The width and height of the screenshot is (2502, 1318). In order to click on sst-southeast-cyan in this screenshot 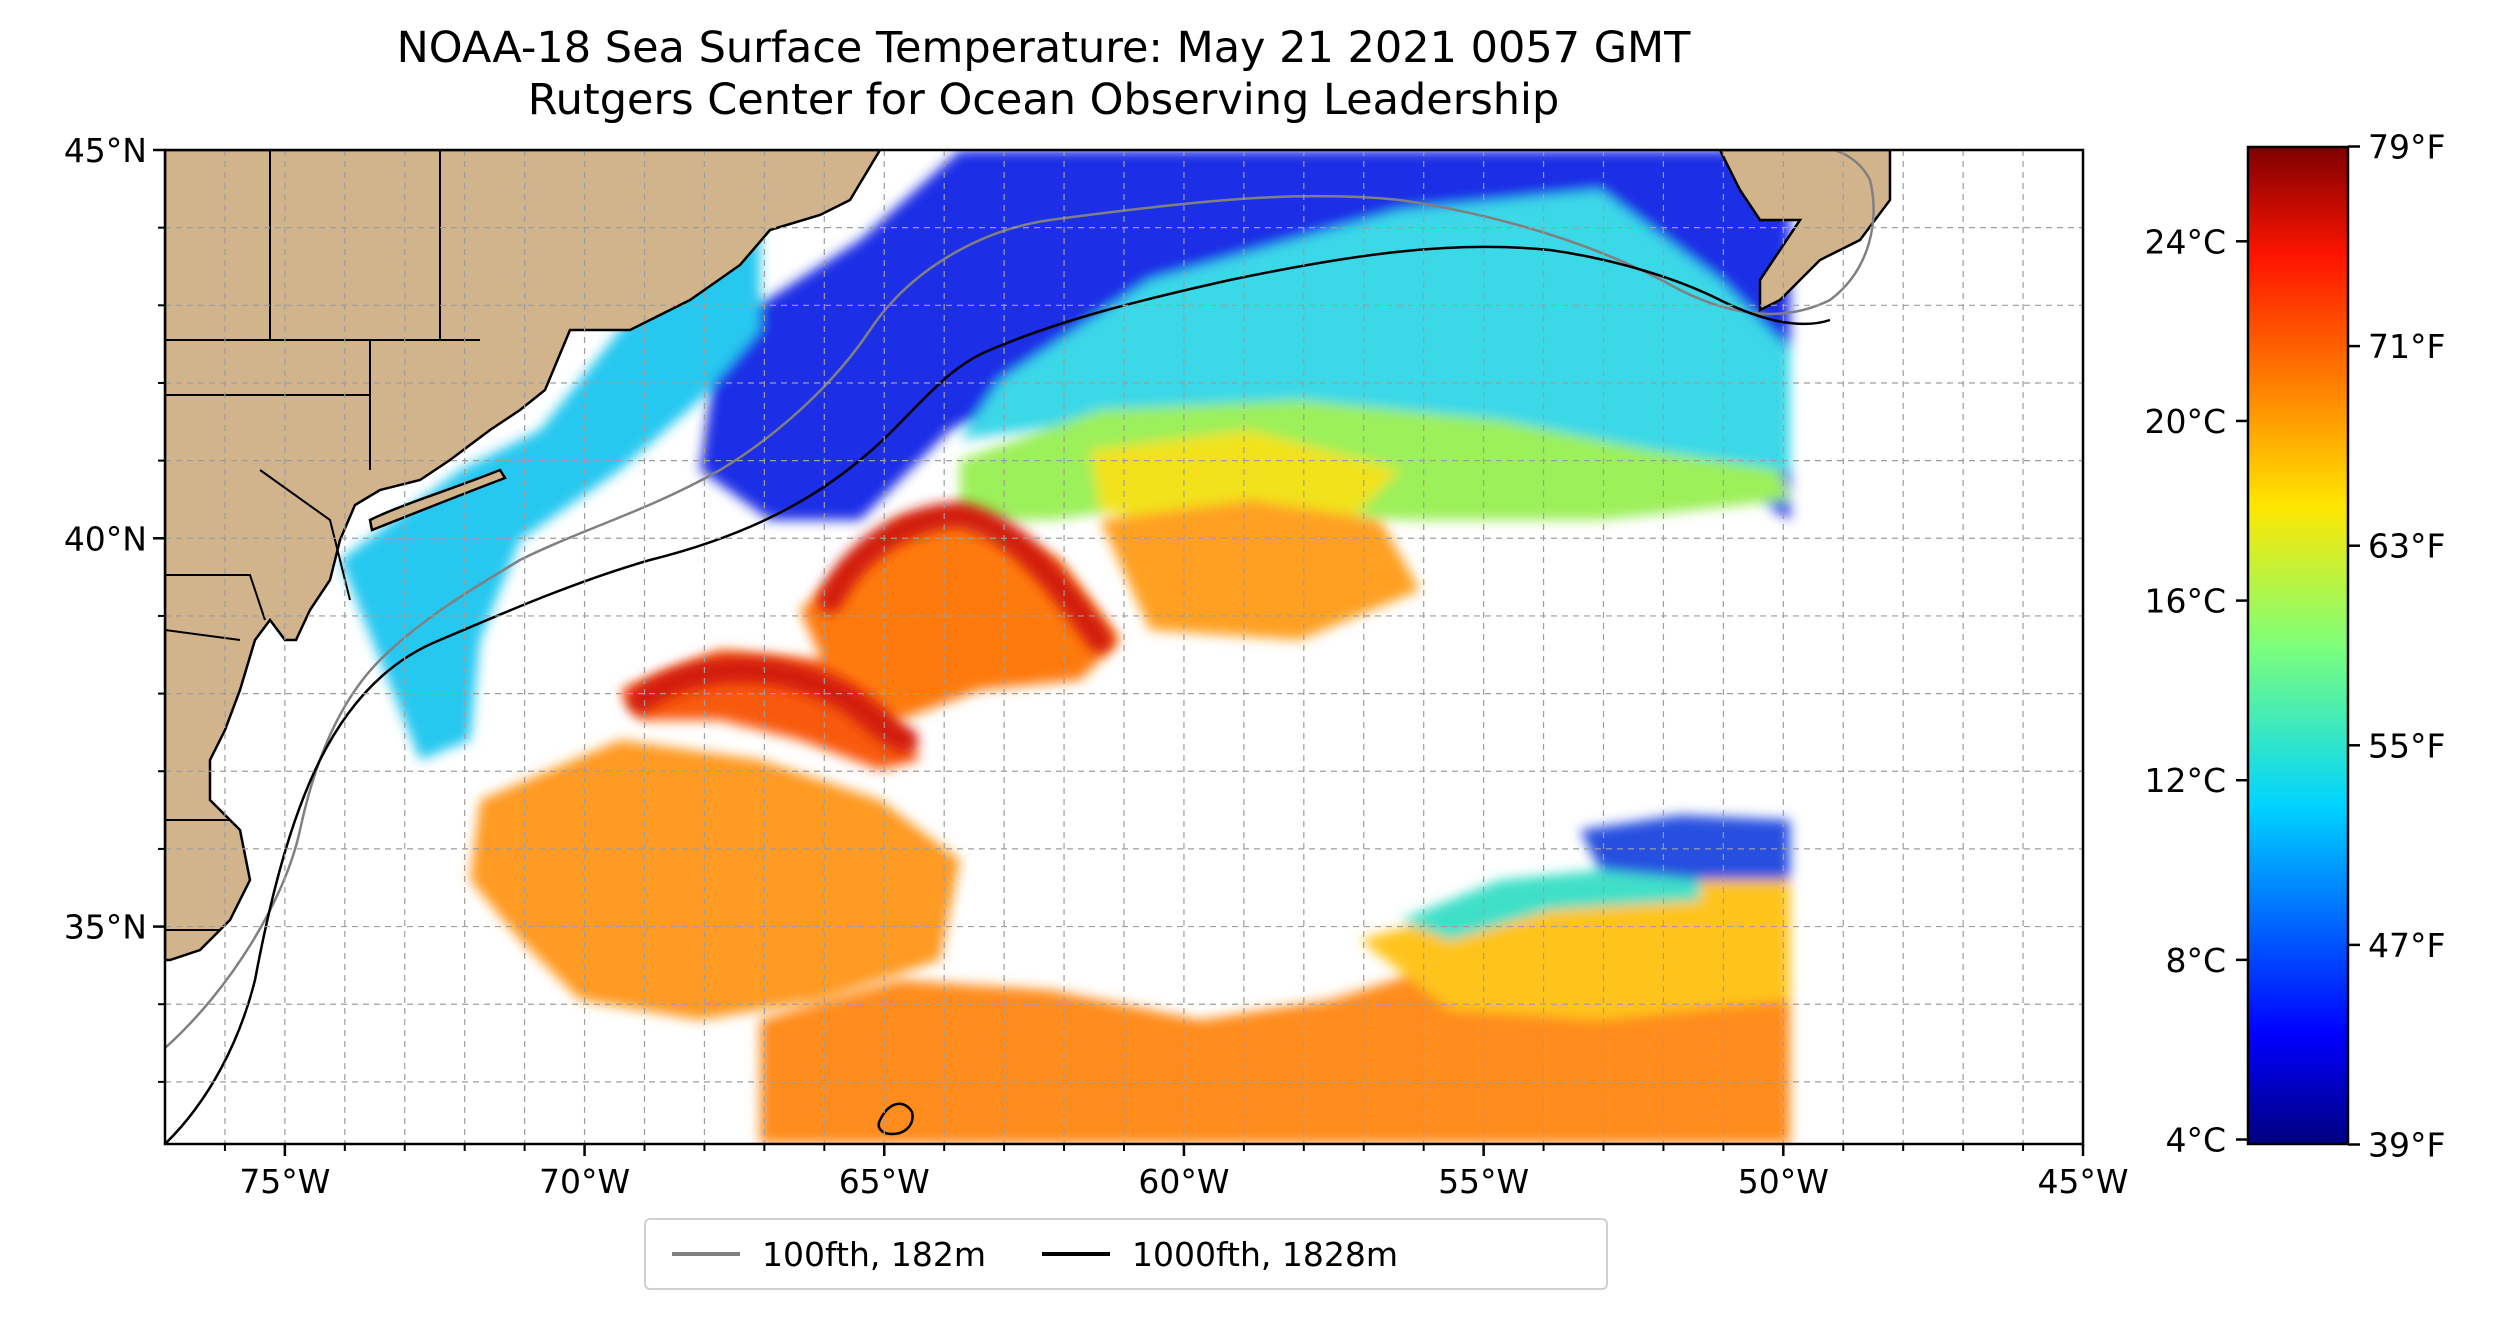, I will do `click(1550, 905)`.